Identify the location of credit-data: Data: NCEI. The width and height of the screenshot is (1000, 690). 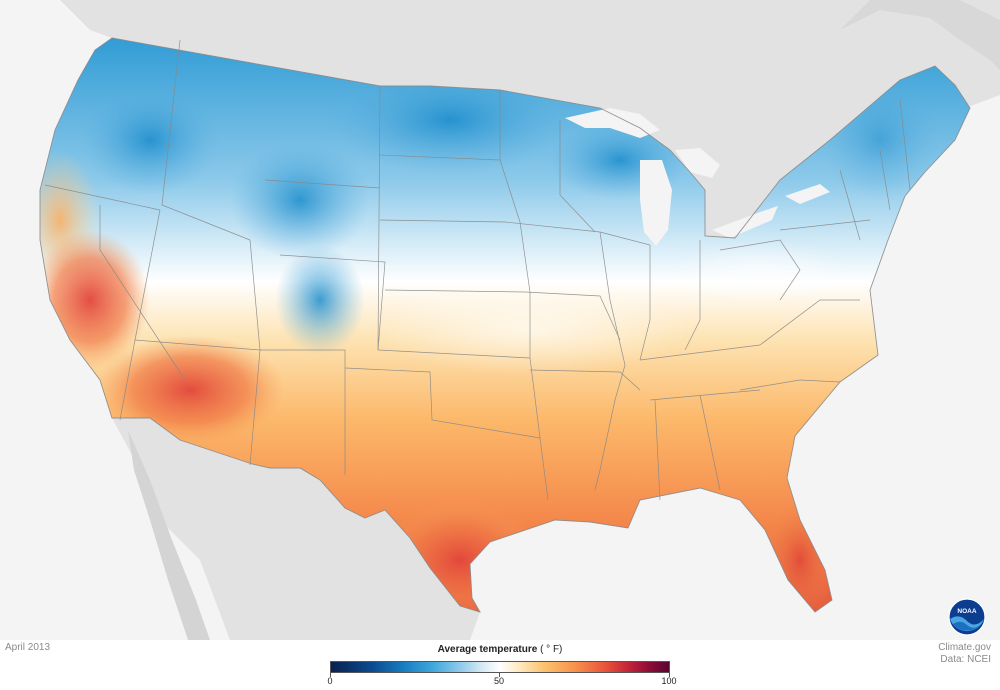
(965, 659).